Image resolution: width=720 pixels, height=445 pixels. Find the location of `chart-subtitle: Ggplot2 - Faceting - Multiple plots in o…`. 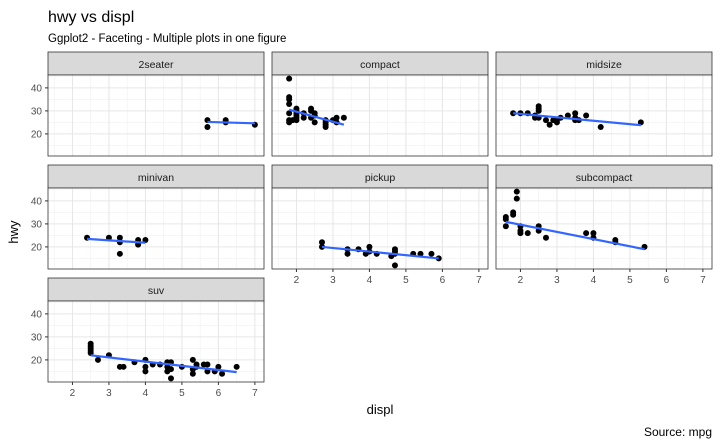

chart-subtitle: Ggplot2 - Faceting - Multiple plots in o… is located at coordinates (167, 39).